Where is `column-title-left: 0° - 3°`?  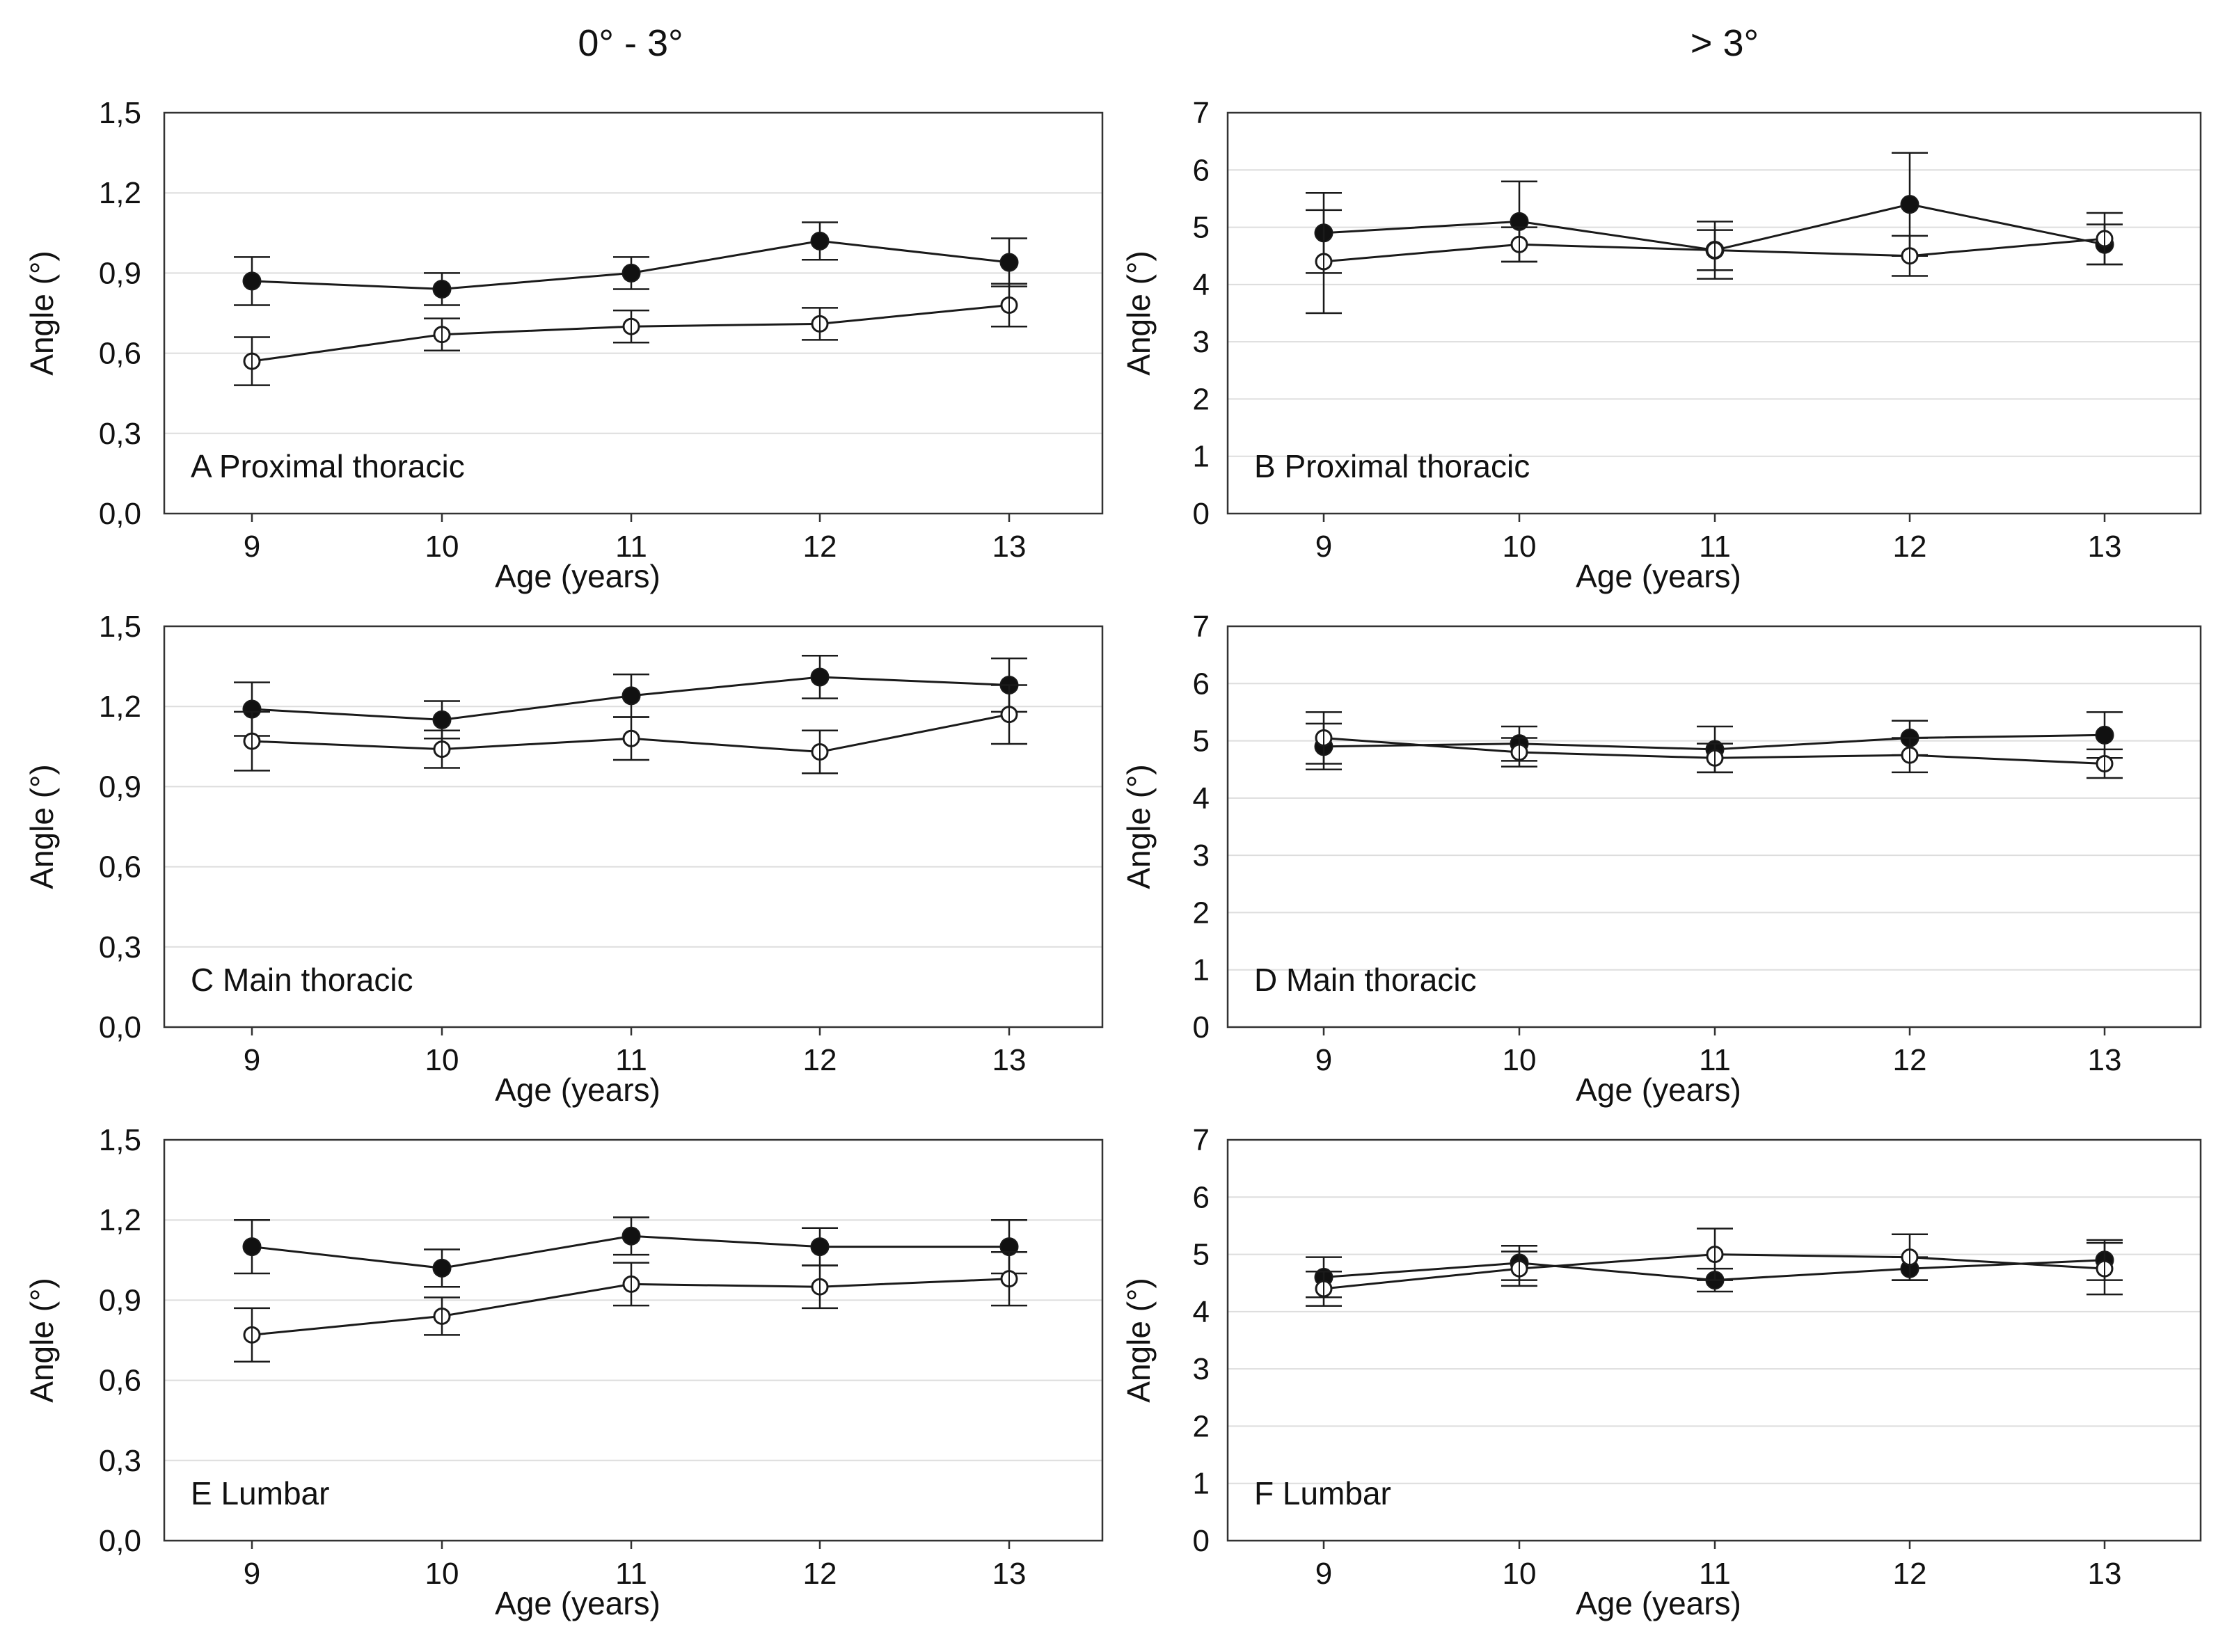
column-title-left: 0° - 3° is located at coordinates (630, 43).